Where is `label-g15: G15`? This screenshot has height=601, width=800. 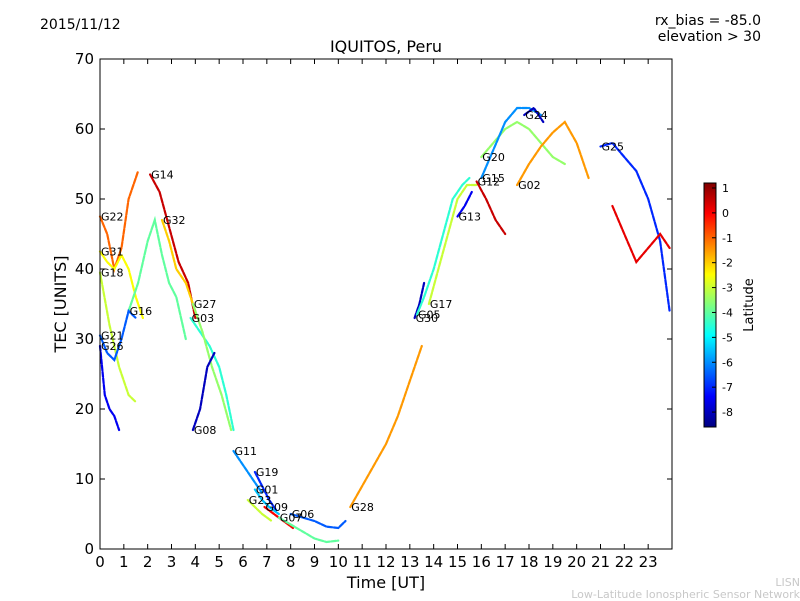 label-g15: G15 is located at coordinates (493, 178).